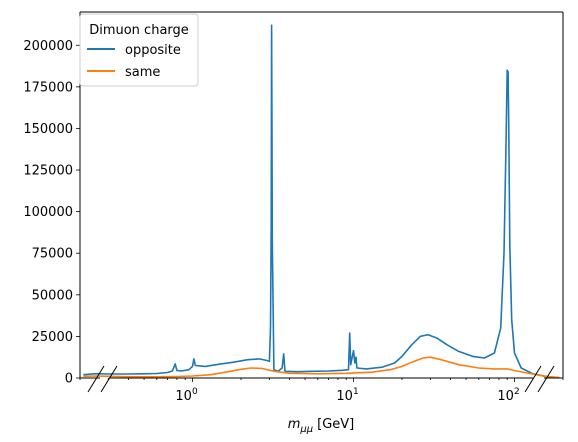  I want to click on x-tick-label: 10¹, so click(347, 395).